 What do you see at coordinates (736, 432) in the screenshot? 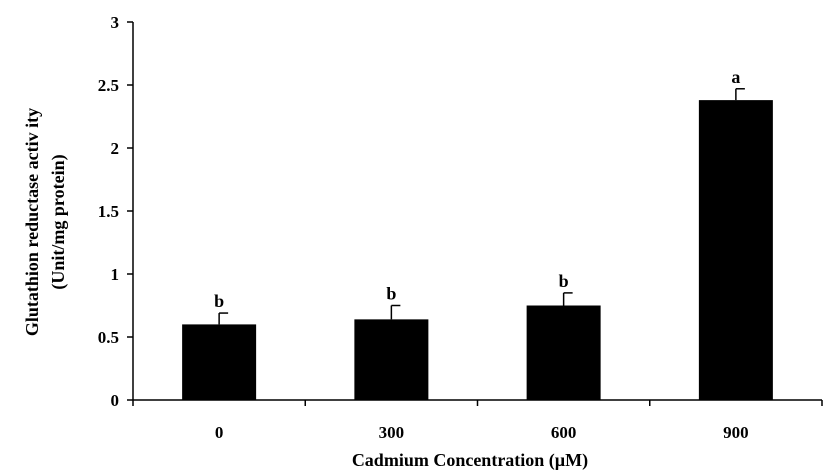
I see `x-tick-label: 900` at bounding box center [736, 432].